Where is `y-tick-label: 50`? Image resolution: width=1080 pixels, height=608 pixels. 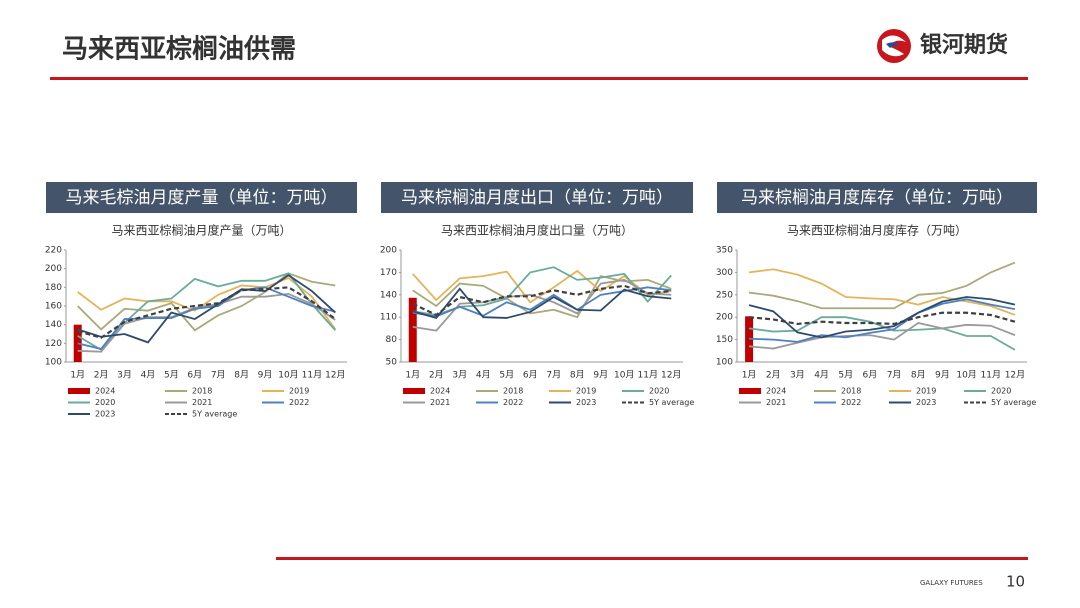
y-tick-label: 50 is located at coordinates (392, 363).